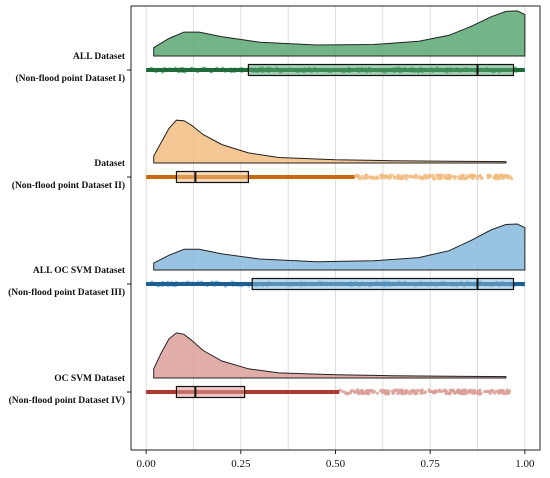  What do you see at coordinates (525, 464) in the screenshot?
I see `x-tick-label: 1.00` at bounding box center [525, 464].